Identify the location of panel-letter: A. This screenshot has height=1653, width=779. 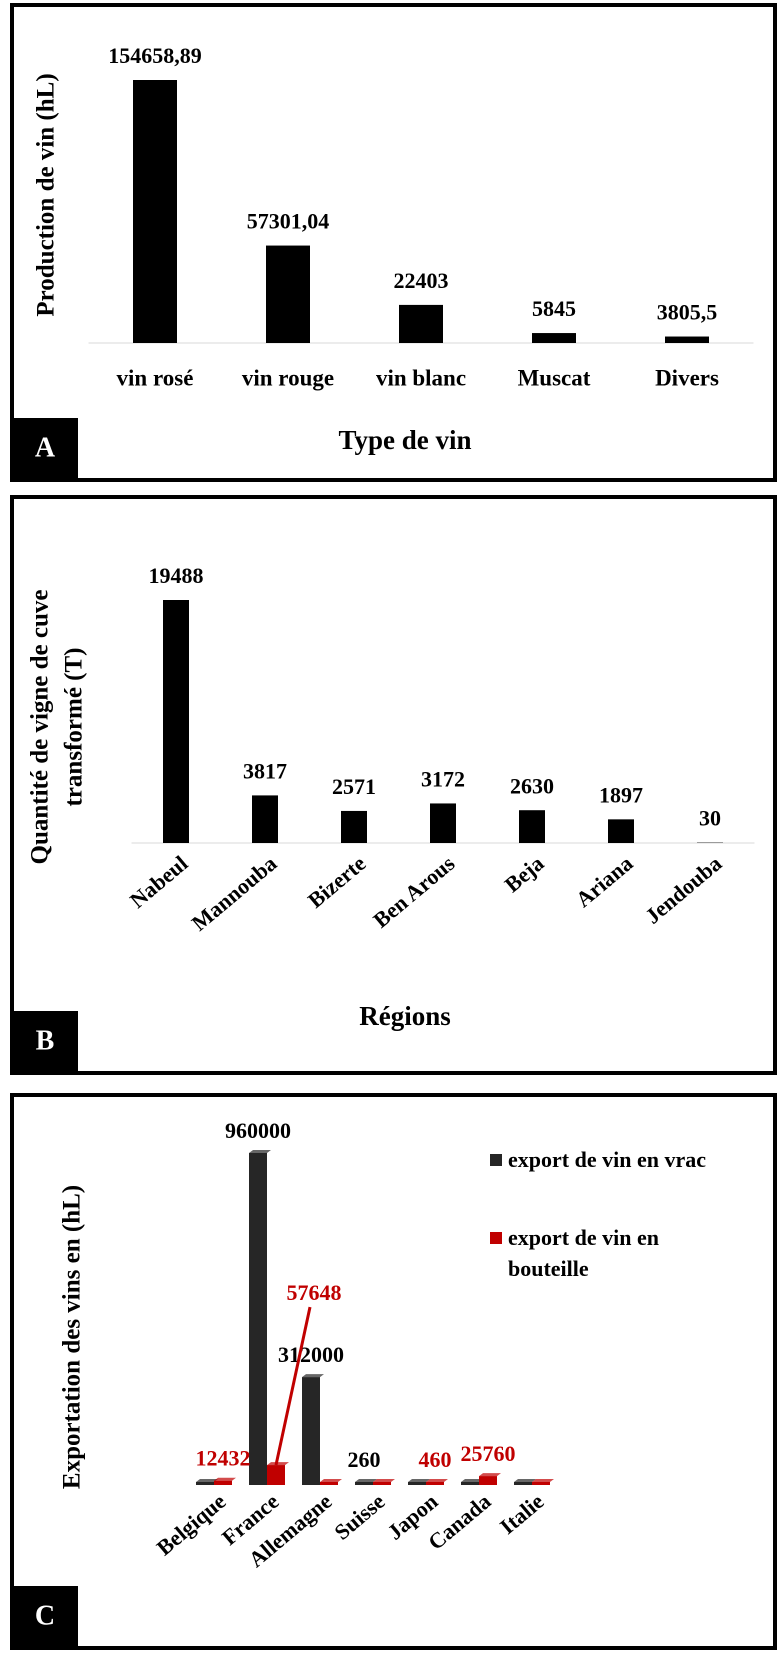
(45, 447).